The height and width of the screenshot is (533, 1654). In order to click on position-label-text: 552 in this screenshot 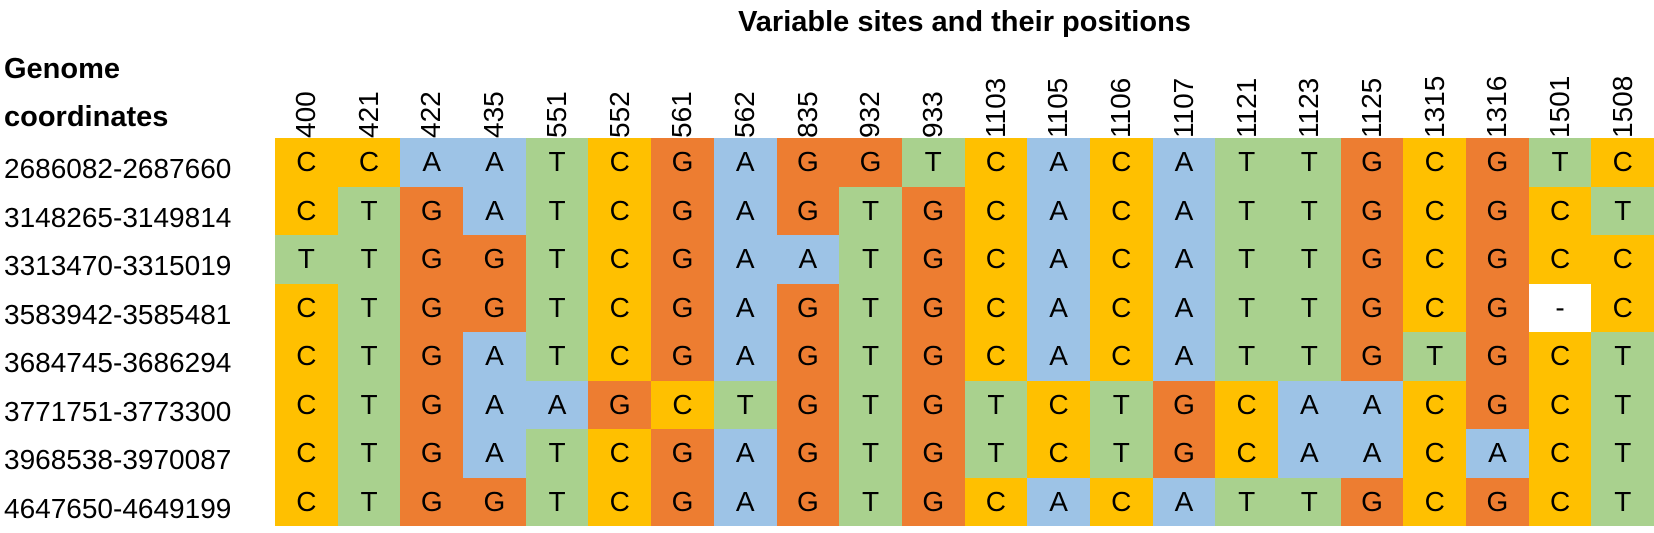, I will do `click(619, 114)`.